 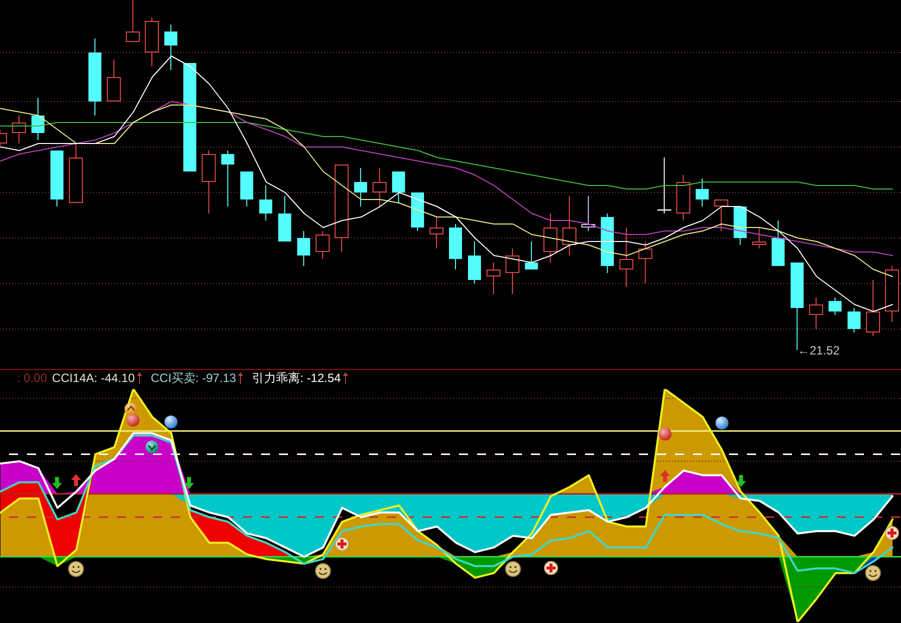 What do you see at coordinates (296, 378) in the screenshot?
I see `text: 引力乖离: -12.54` at bounding box center [296, 378].